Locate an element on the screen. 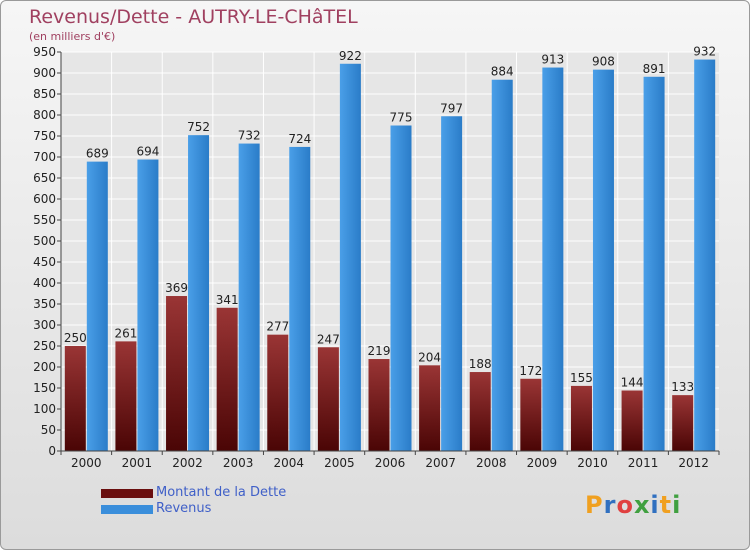  y-tick-label: 300 is located at coordinates (44, 325).